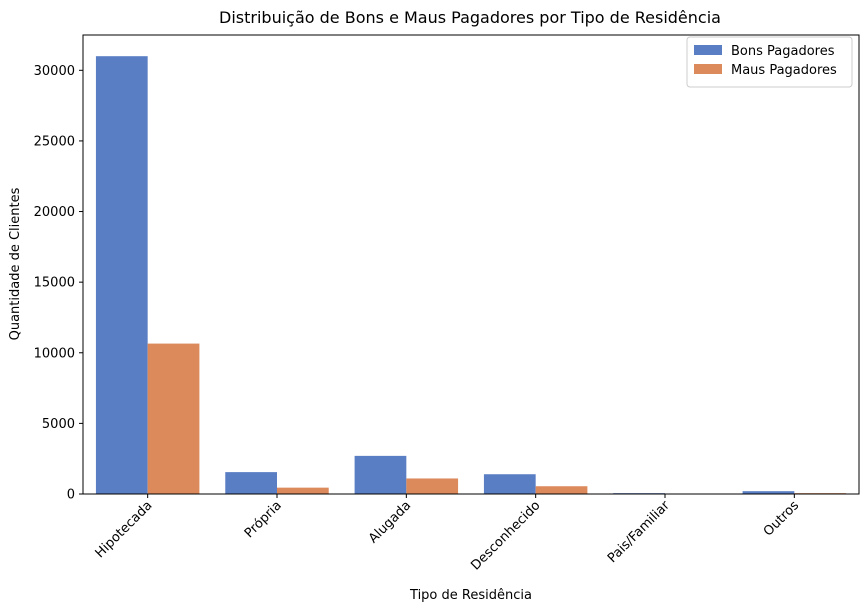 The image size is (868, 613). What do you see at coordinates (639, 532) in the screenshot?
I see `x-tick-label: Pais/Familiar` at bounding box center [639, 532].